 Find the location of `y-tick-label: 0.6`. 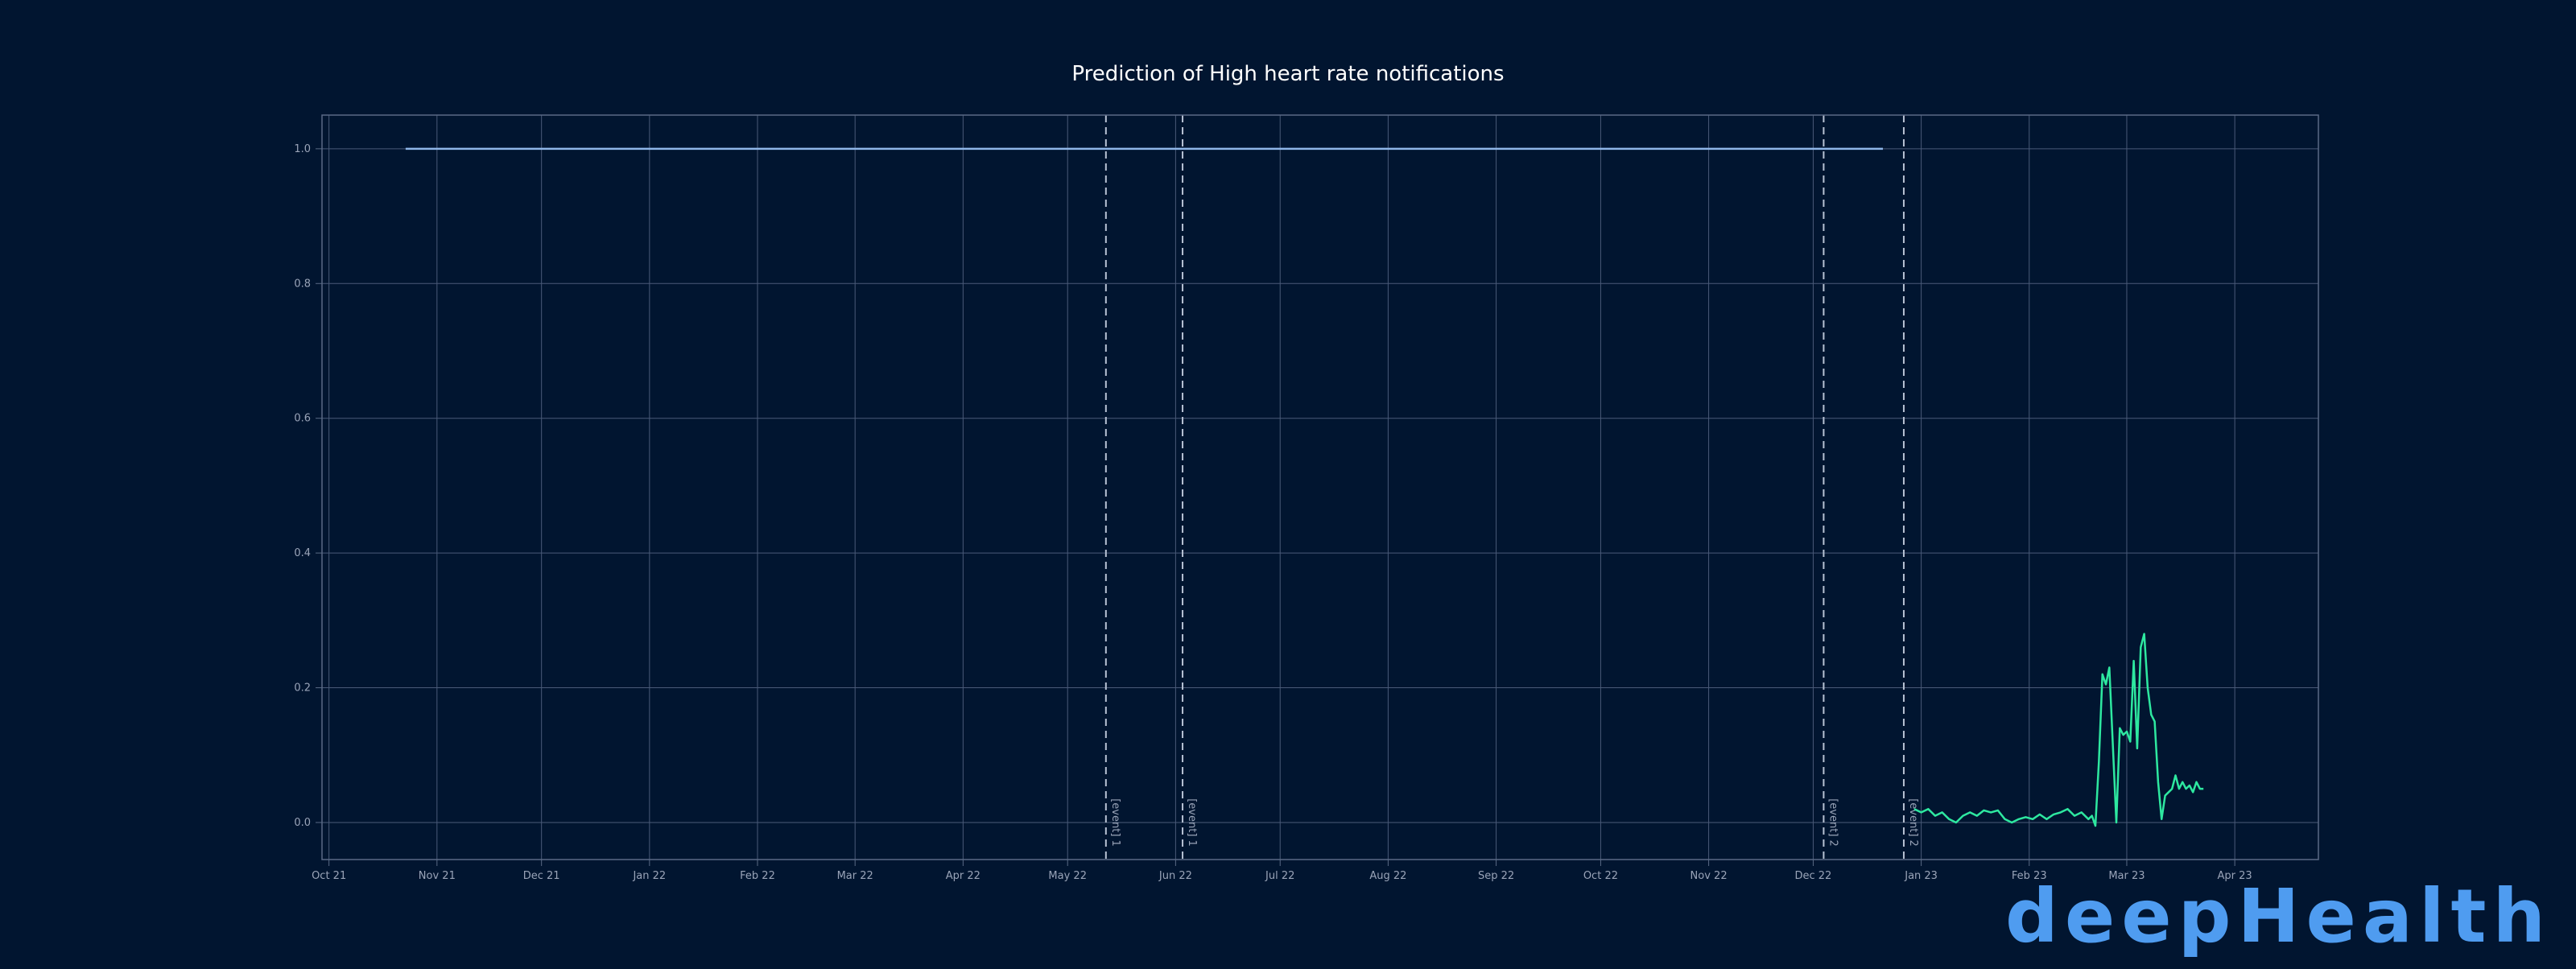

y-tick-label: 0.6 is located at coordinates (302, 419).